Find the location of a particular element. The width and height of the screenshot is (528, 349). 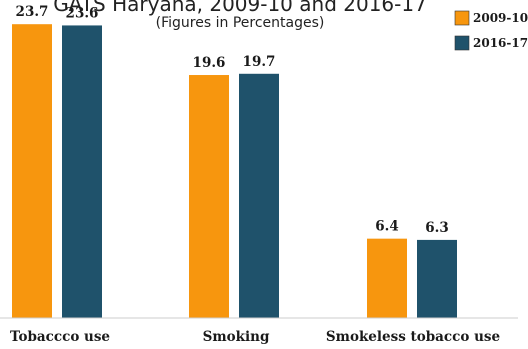

legend-label-2016-17: 2016-17 is located at coordinates (500, 43).